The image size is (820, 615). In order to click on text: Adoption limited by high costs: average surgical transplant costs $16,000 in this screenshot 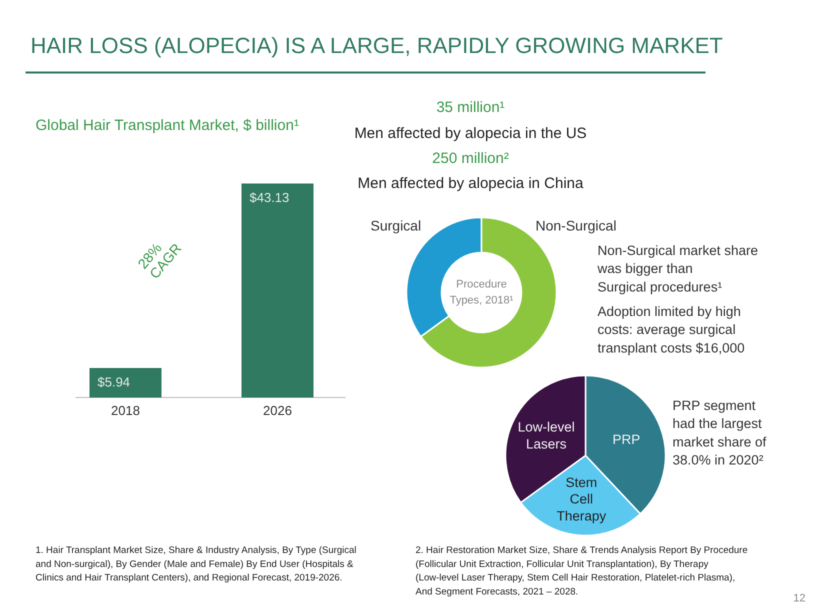, I will do `click(671, 330)`.